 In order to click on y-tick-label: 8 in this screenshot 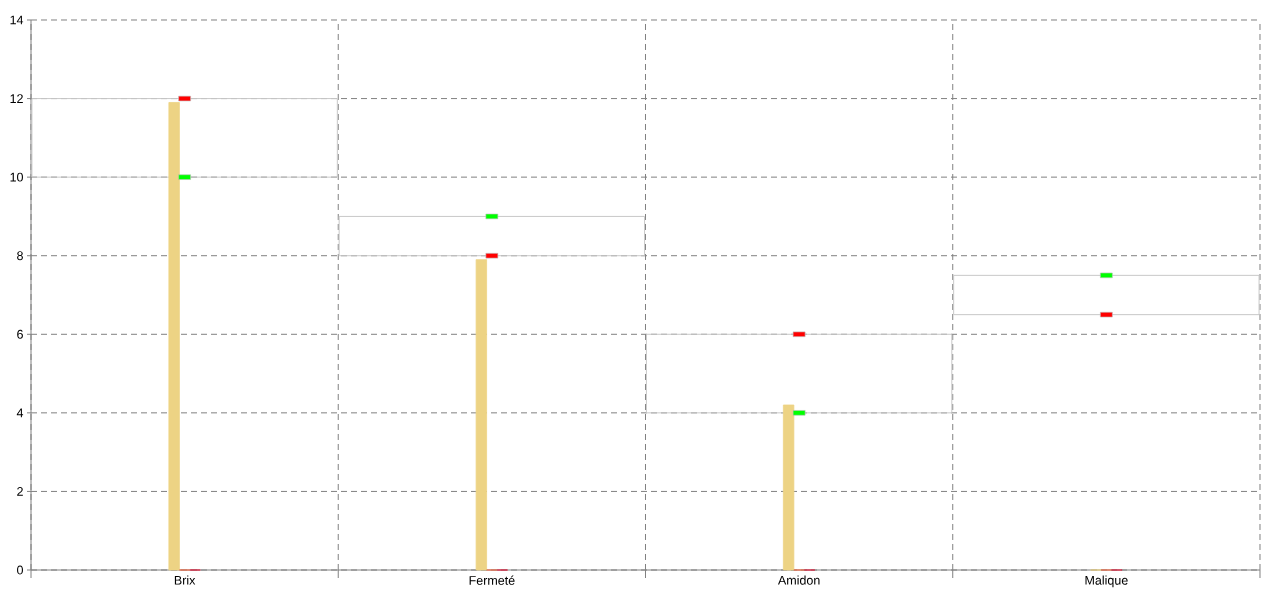, I will do `click(20, 256)`.